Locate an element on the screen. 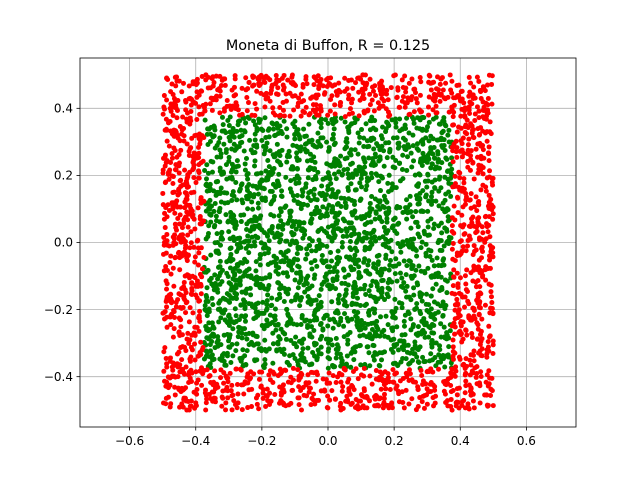  x-tick-label: 0.6 is located at coordinates (526, 441).